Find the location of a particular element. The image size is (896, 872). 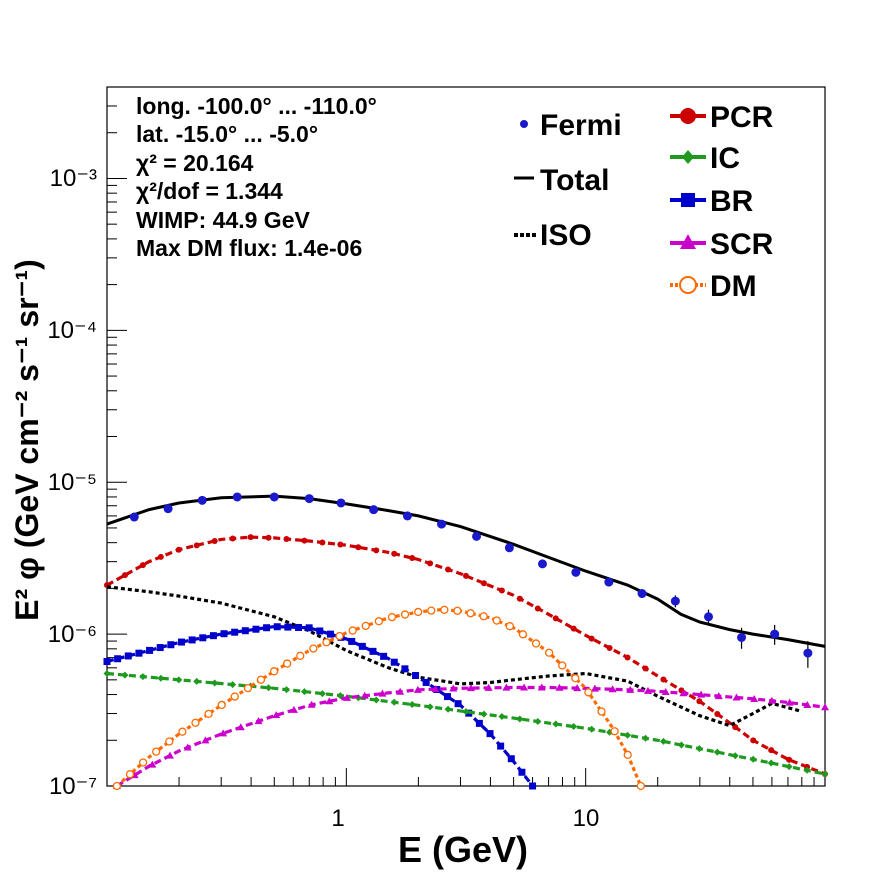

series-line-iso is located at coordinates (454, 656).